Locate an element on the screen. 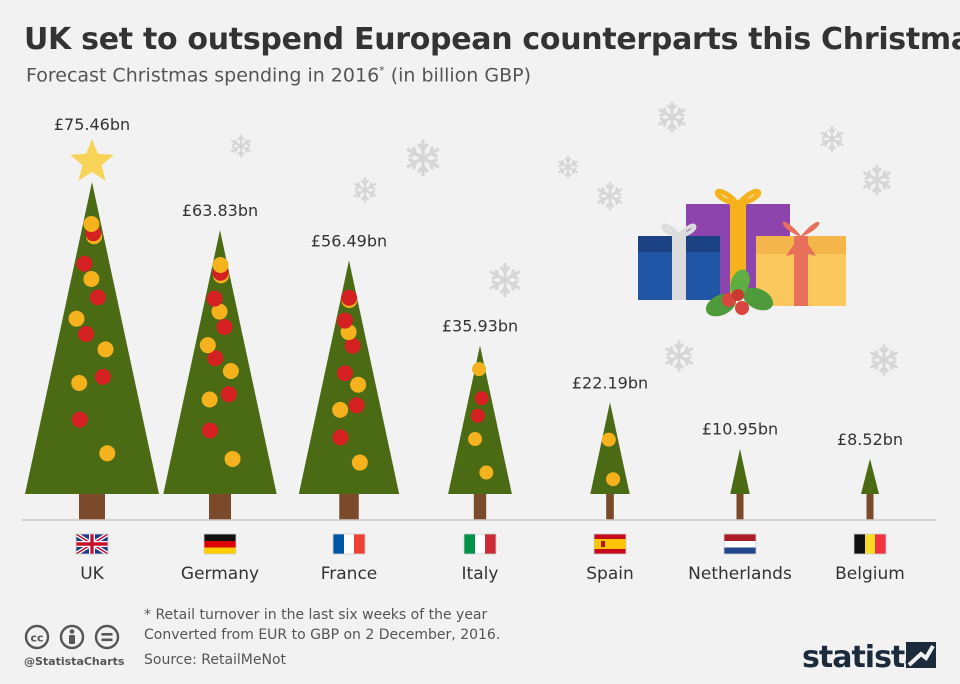 The height and width of the screenshot is (684, 960). source: Source: RetailMeNot is located at coordinates (215, 660).